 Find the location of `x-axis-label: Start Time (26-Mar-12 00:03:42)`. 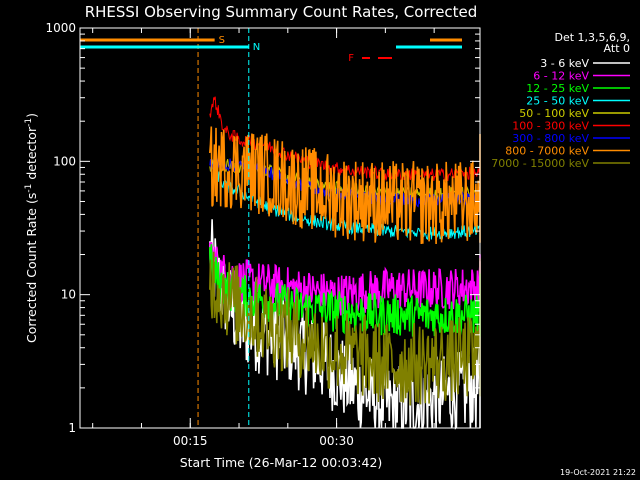

x-axis-label: Start Time (26-Mar-12 00:03:42) is located at coordinates (281, 462).